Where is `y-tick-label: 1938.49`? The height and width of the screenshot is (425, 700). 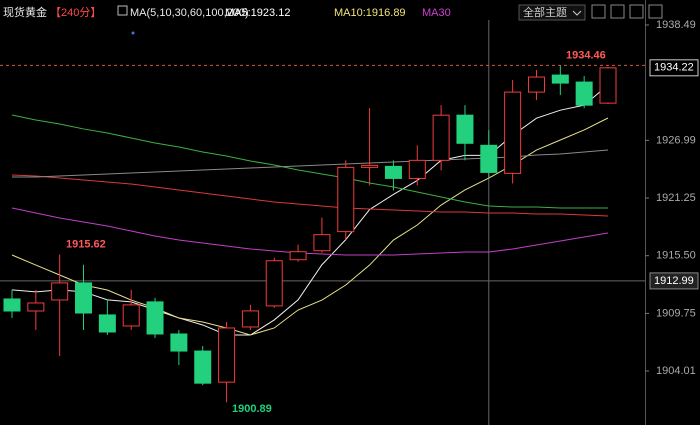 y-tick-label: 1938.49 is located at coordinates (676, 25).